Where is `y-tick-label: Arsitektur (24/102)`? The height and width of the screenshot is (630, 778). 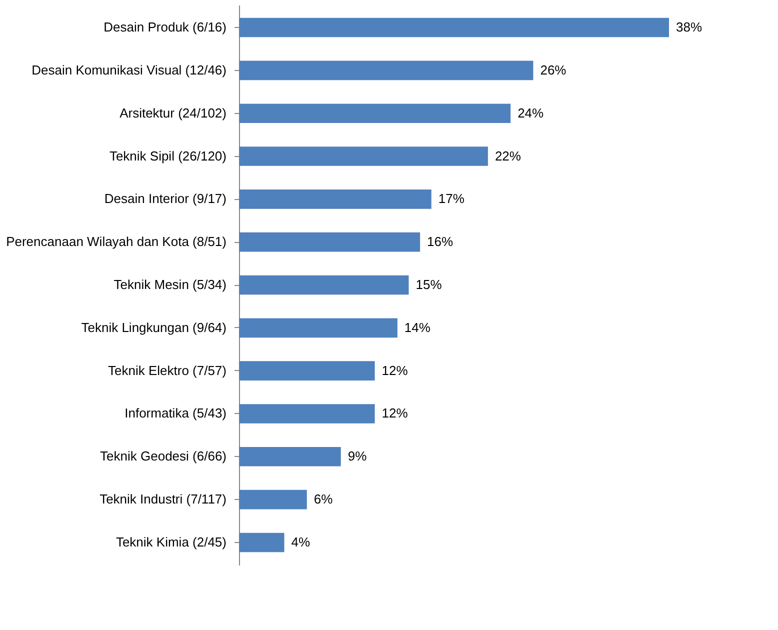
y-tick-label: Arsitektur (24/102) is located at coordinates (173, 112).